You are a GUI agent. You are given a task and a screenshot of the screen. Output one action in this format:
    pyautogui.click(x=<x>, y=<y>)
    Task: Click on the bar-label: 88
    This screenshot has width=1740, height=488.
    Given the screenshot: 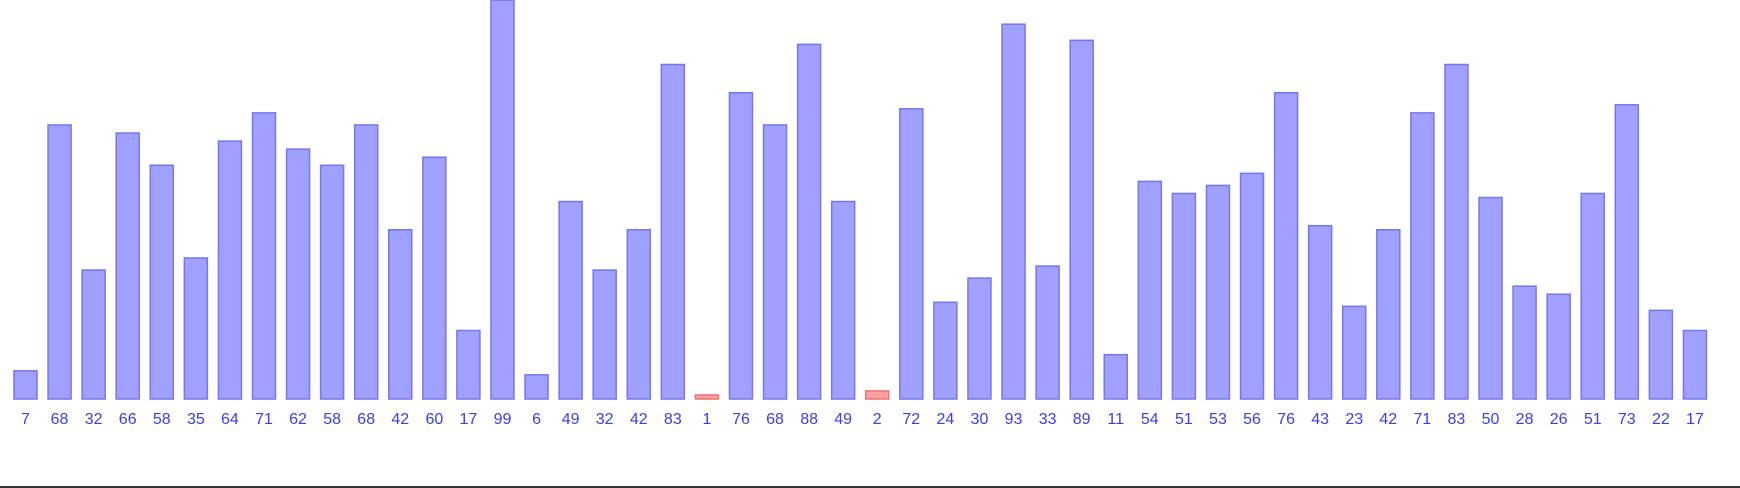 What is the action you would take?
    pyautogui.click(x=809, y=419)
    